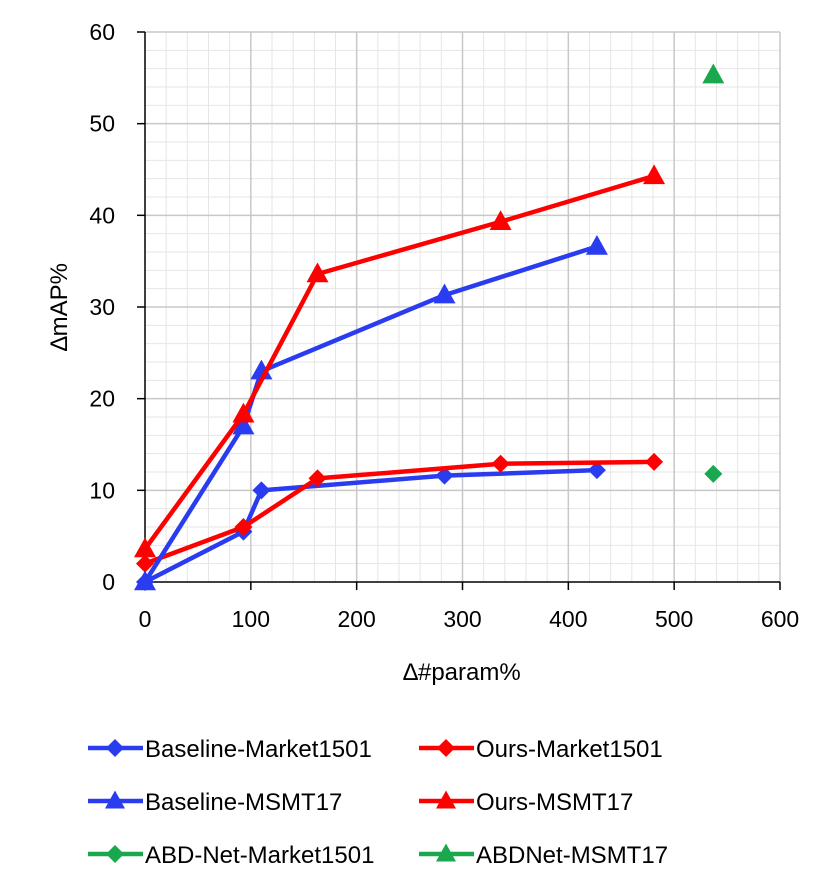  I want to click on y-tick-label: 20, so click(102, 399).